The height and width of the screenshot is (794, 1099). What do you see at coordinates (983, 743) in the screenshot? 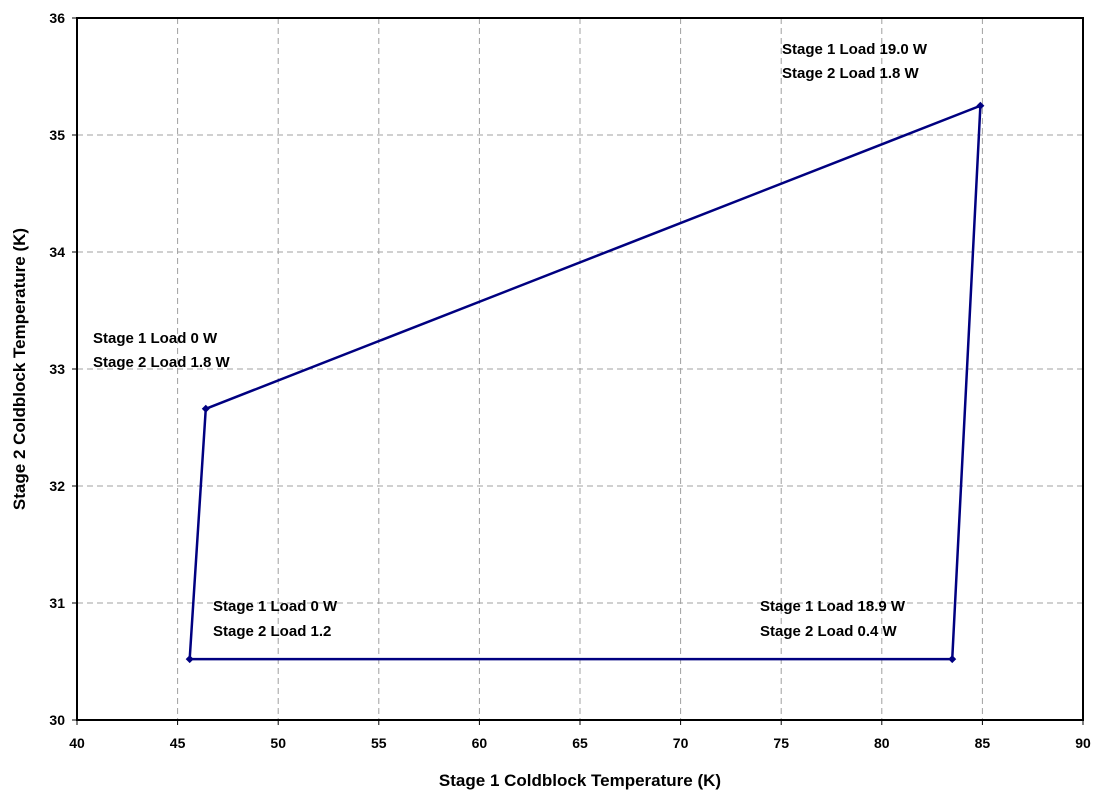
I see `x-tick-label: 85` at bounding box center [983, 743].